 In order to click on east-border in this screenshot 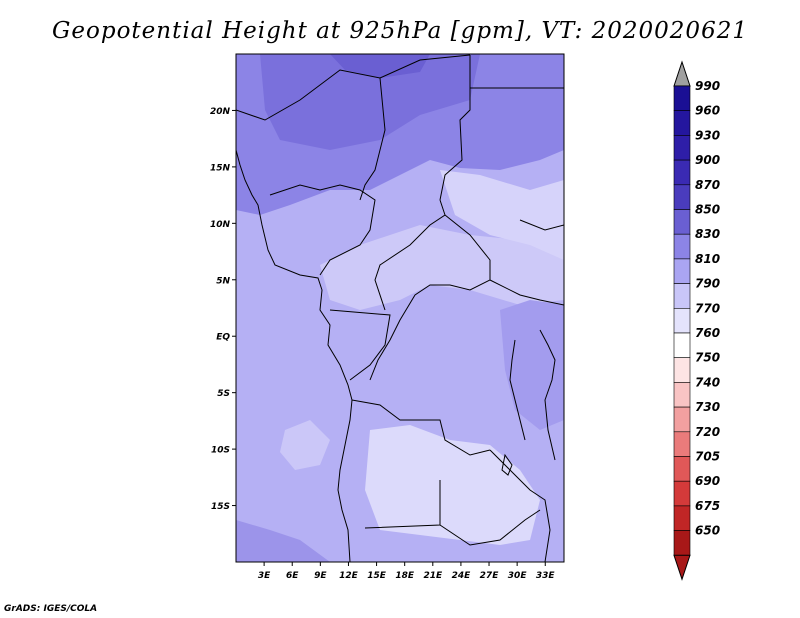, I will do `click(541, 225)`.